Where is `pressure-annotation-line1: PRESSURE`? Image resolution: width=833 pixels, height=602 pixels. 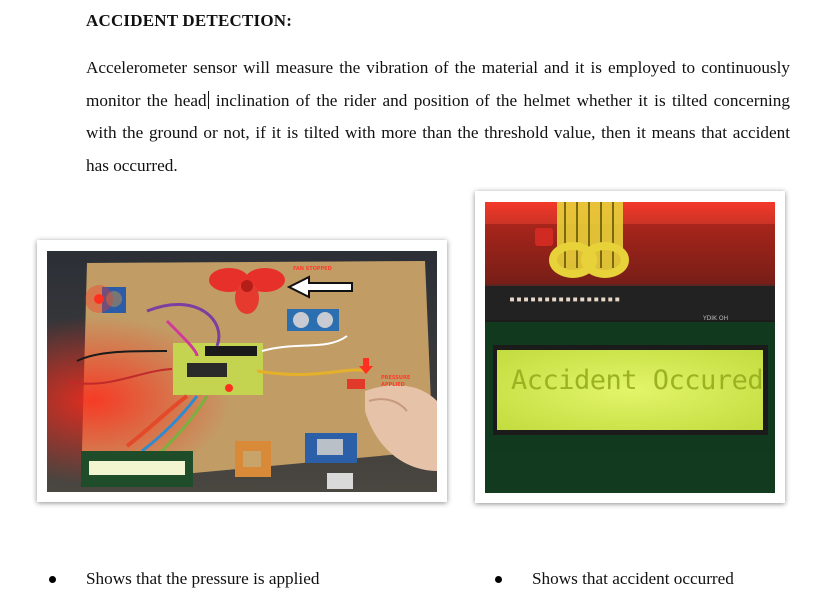
pressure-annotation-line1: PRESSURE is located at coordinates (396, 378).